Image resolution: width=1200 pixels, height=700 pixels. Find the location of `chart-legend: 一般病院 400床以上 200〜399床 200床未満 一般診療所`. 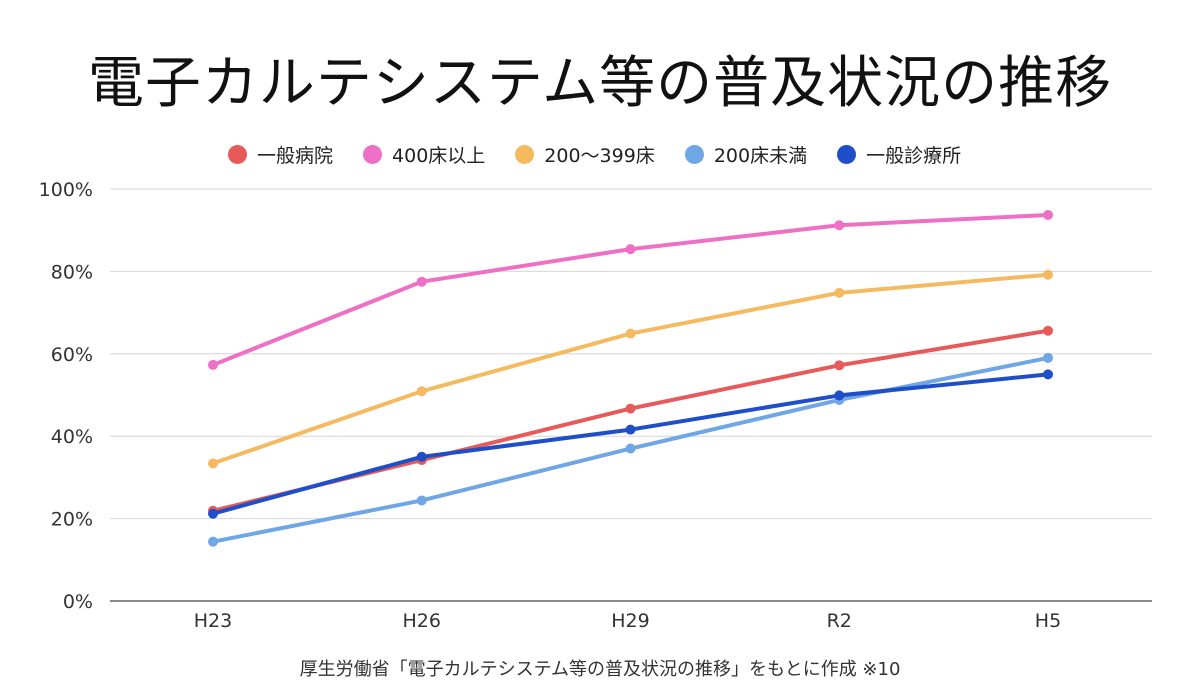

chart-legend: 一般病院 400床以上 200〜399床 200床未満 一般診療所 is located at coordinates (609, 154).